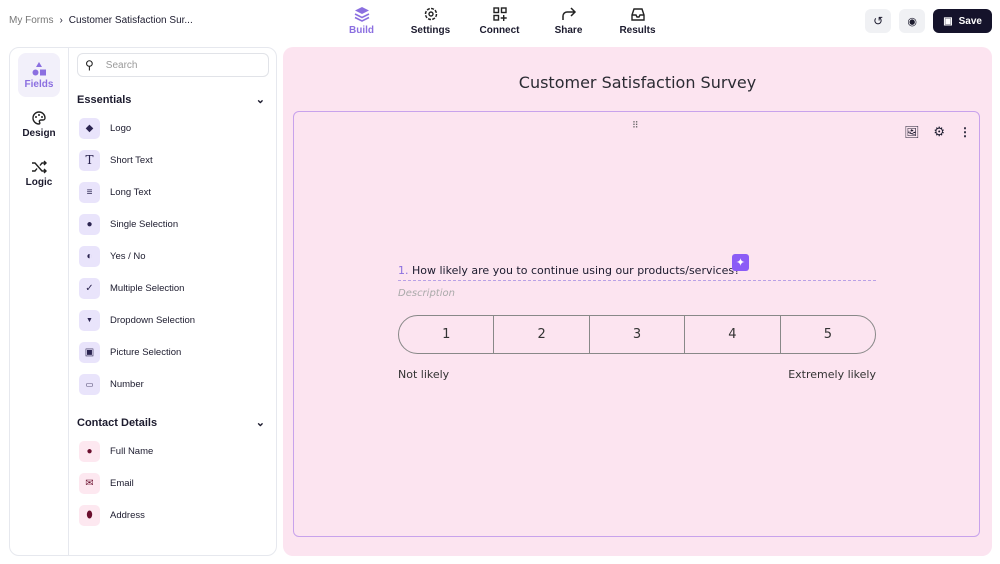 This screenshot has width=1000, height=564. I want to click on top-nav: Build Settings Connect Share Results, so click(499, 20).